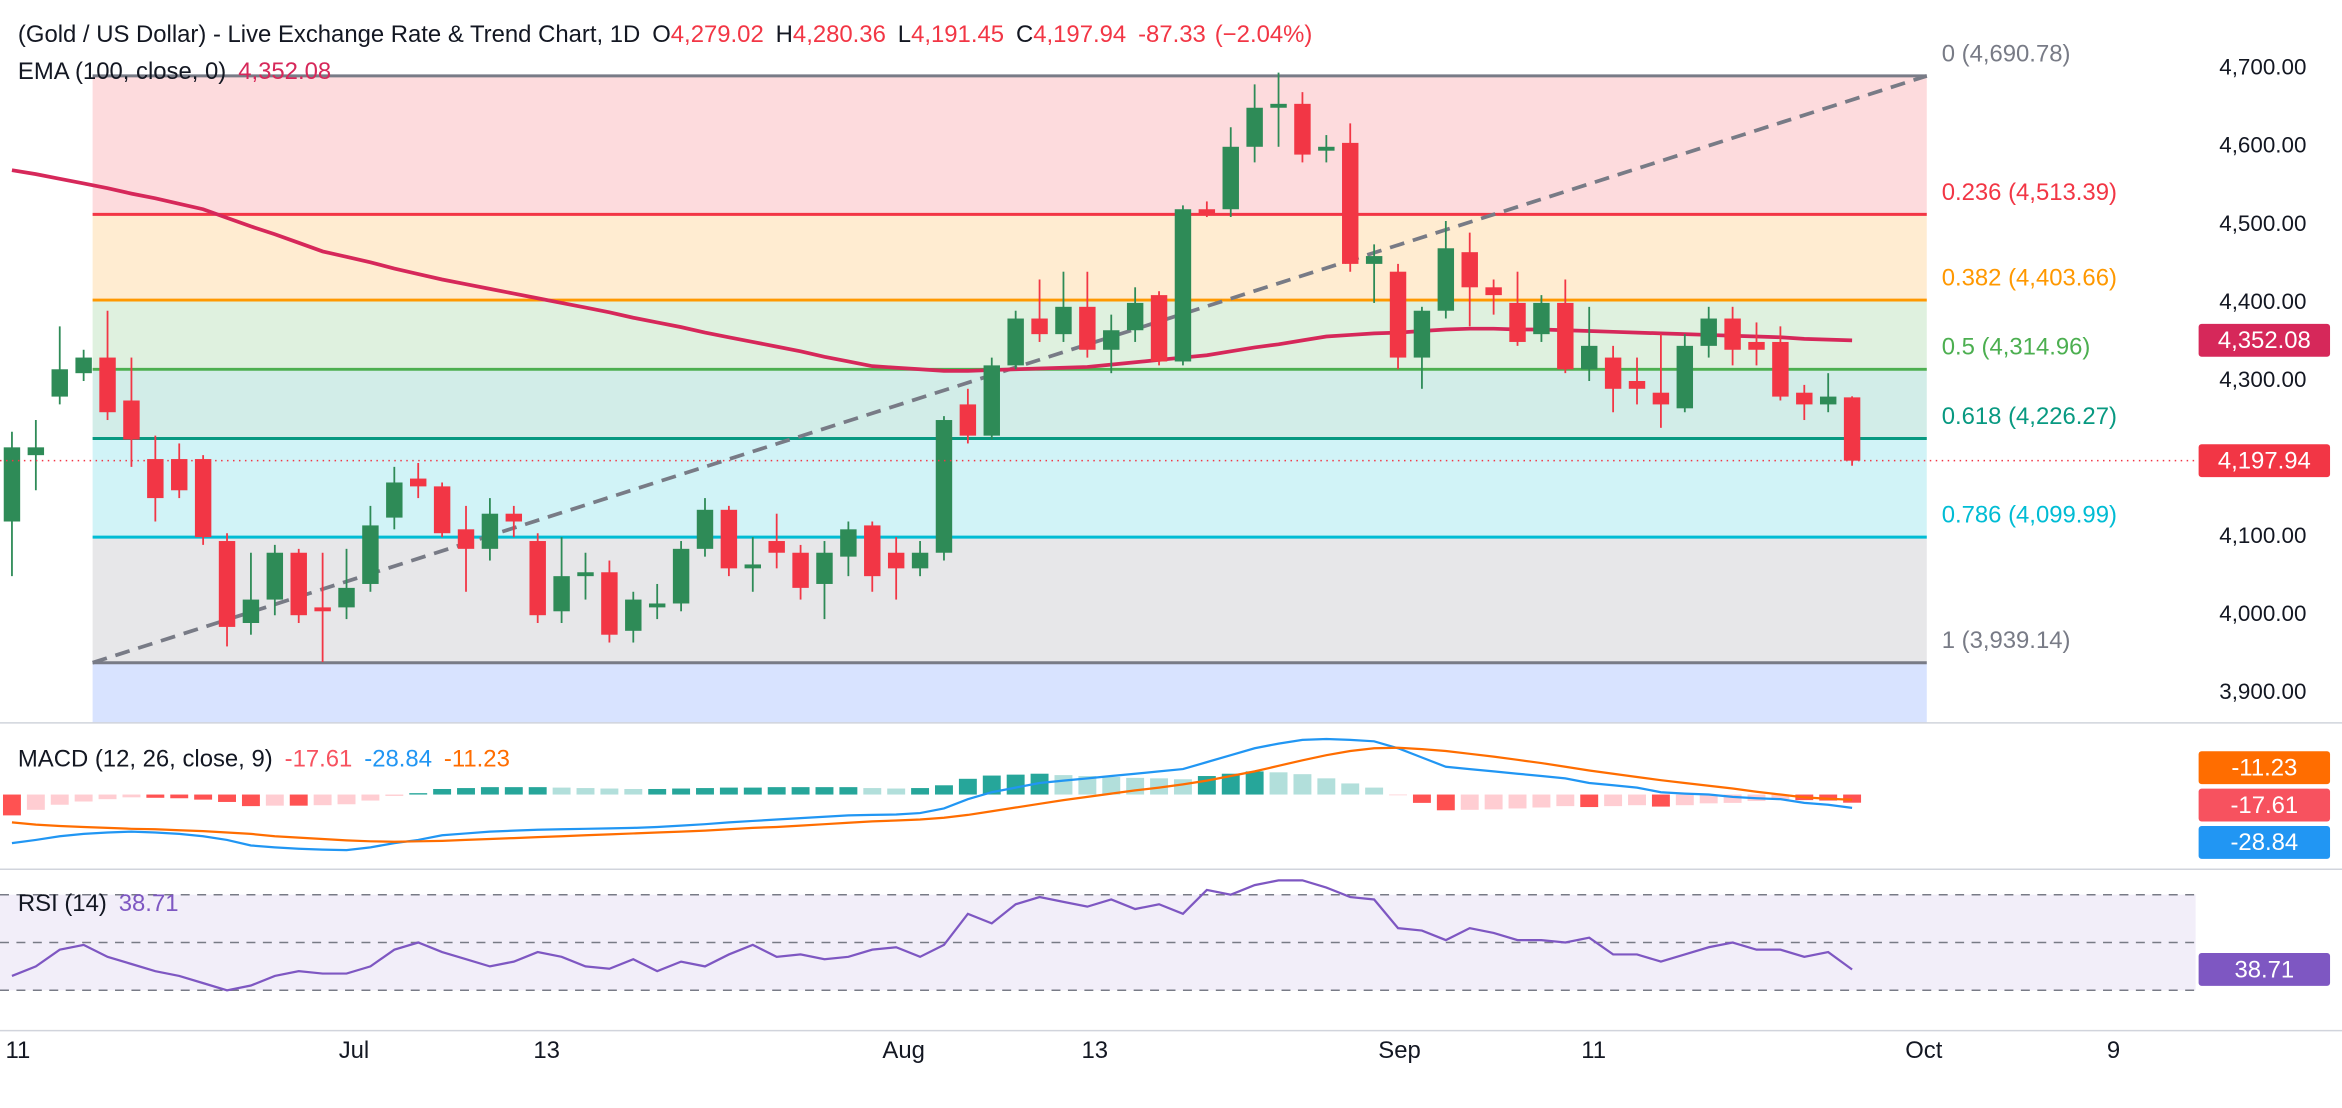 Image resolution: width=2342 pixels, height=1108 pixels. What do you see at coordinates (2264, 340) in the screenshot?
I see `ema-price-tag-label: 4,352.08` at bounding box center [2264, 340].